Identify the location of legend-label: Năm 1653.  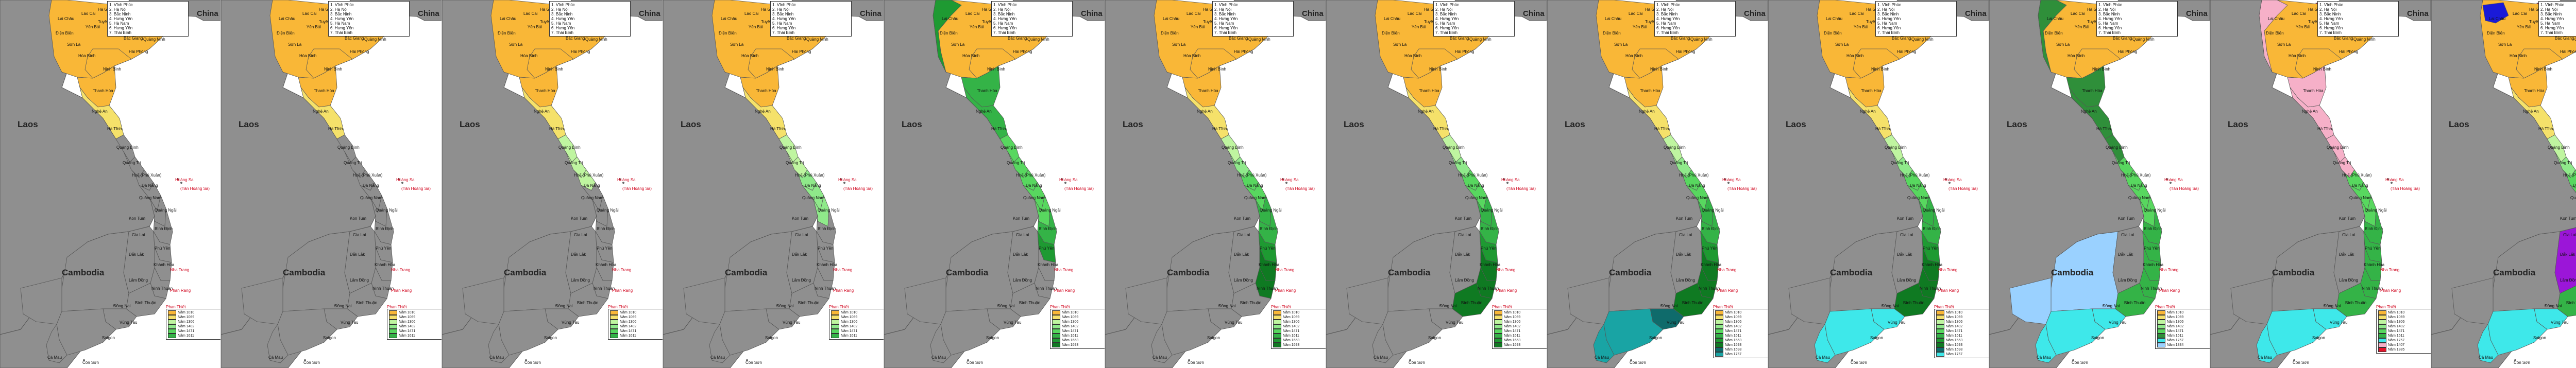
(1954, 340).